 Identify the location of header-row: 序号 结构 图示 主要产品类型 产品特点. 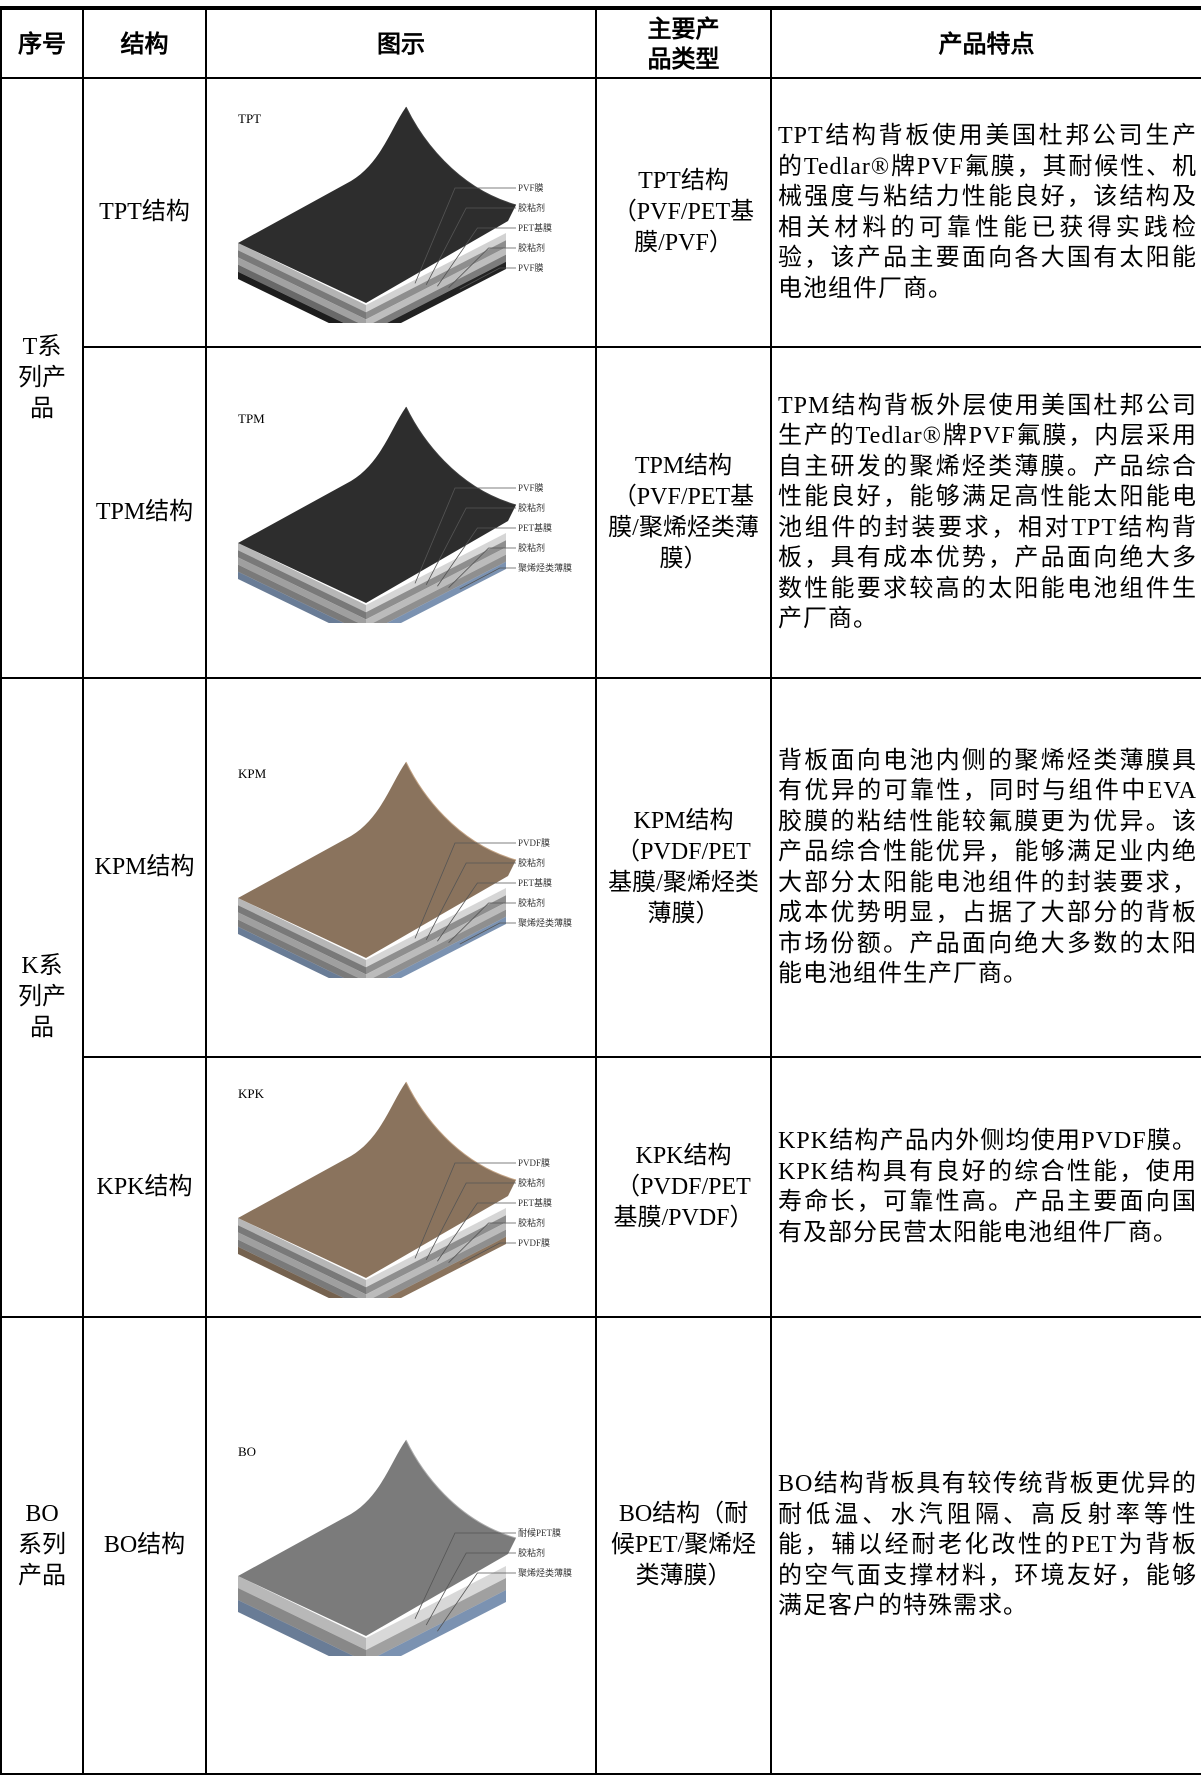
(600, 43).